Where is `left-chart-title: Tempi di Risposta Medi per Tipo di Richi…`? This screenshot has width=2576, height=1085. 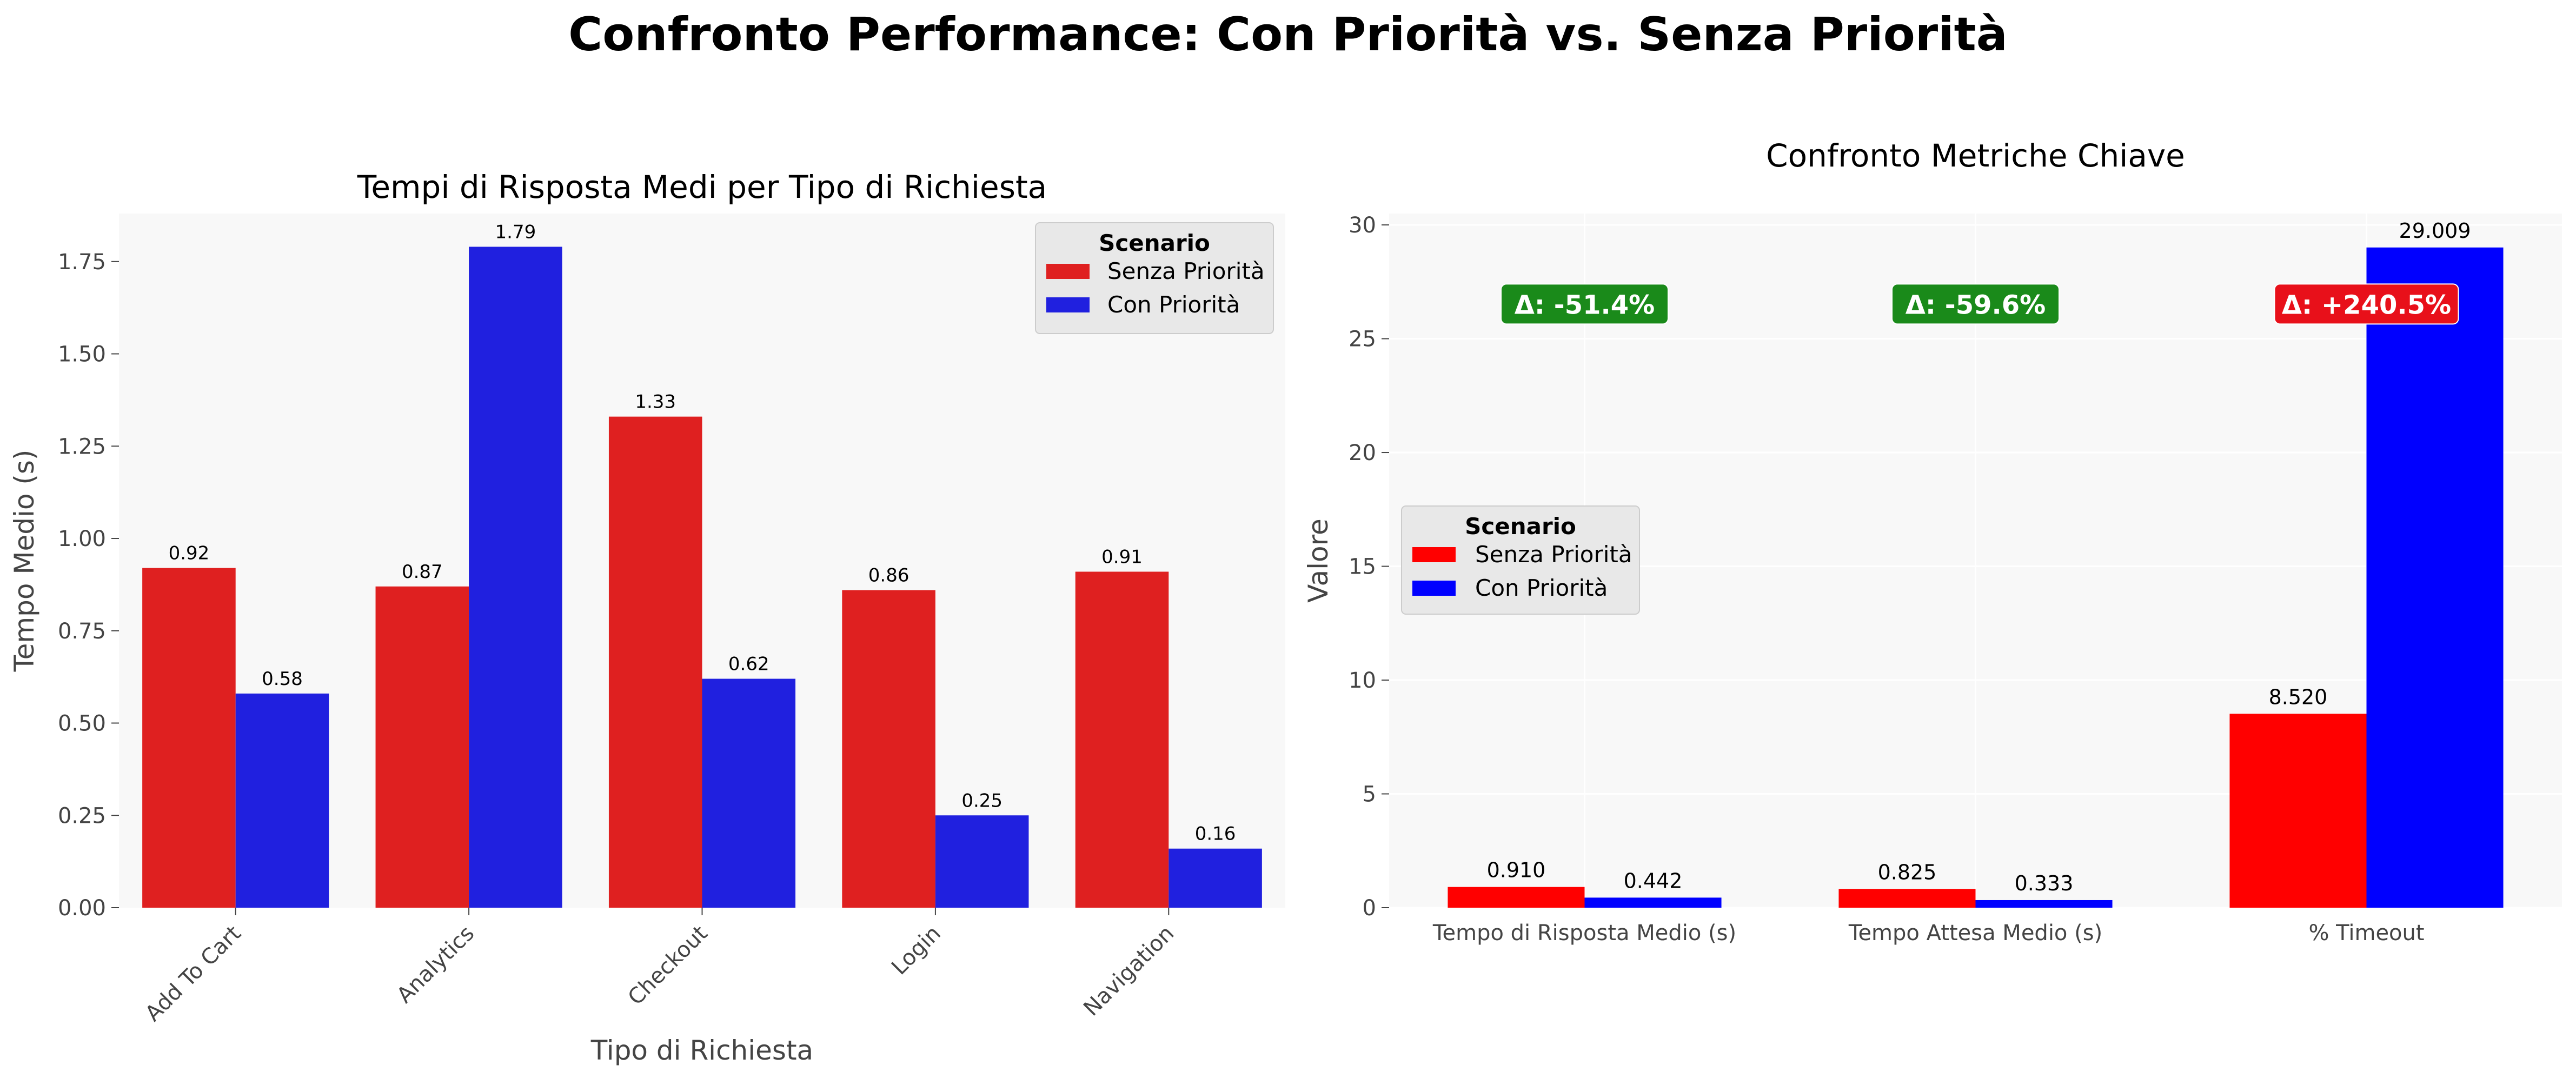 left-chart-title: Tempi di Risposta Medi per Tipo di Richi… is located at coordinates (702, 187).